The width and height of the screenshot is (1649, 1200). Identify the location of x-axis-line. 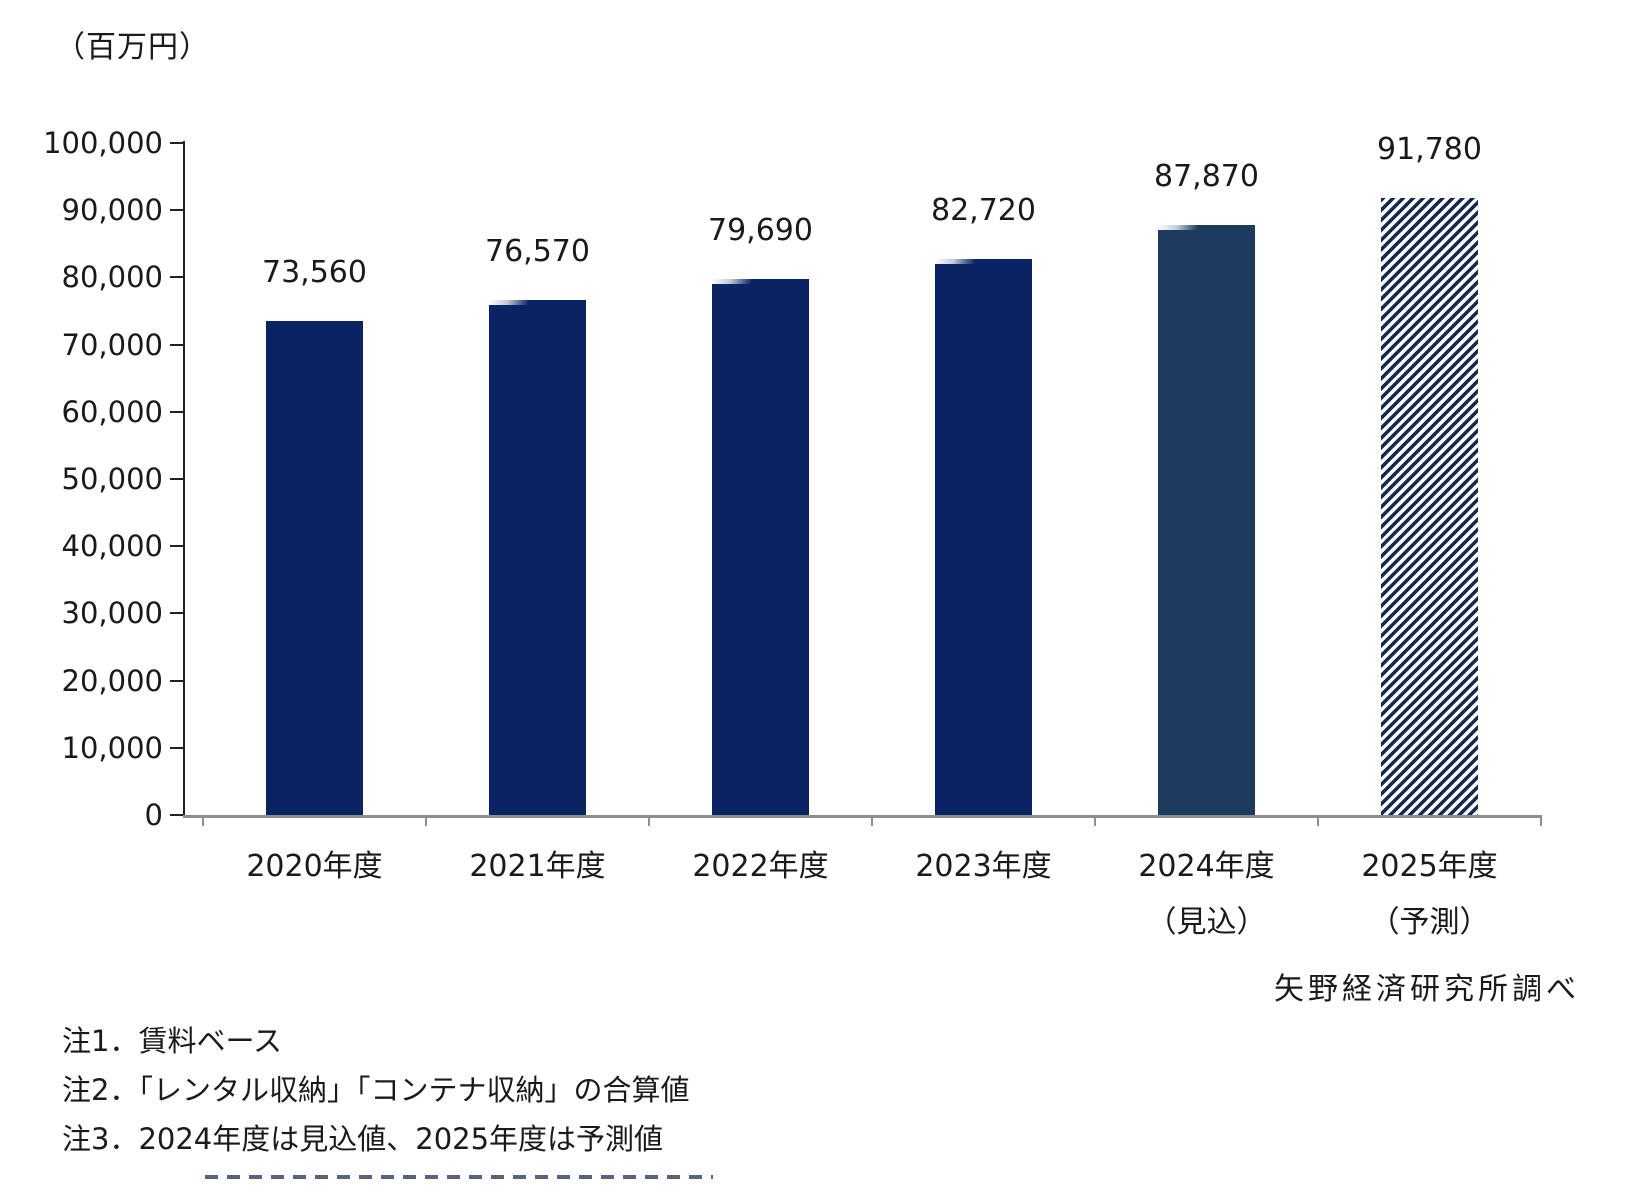
(862, 816).